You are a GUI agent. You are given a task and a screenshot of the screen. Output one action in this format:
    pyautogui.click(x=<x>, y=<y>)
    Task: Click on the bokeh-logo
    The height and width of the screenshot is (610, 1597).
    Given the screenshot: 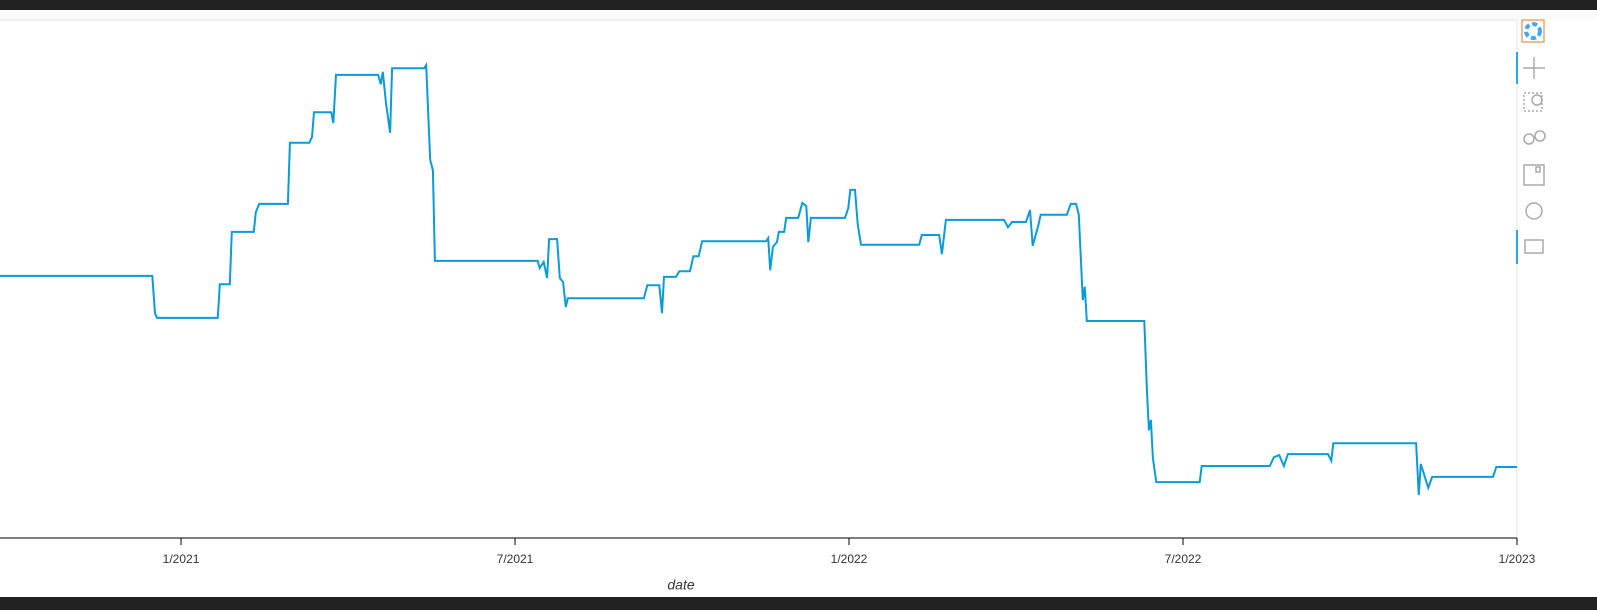 What is the action you would take?
    pyautogui.click(x=1533, y=31)
    